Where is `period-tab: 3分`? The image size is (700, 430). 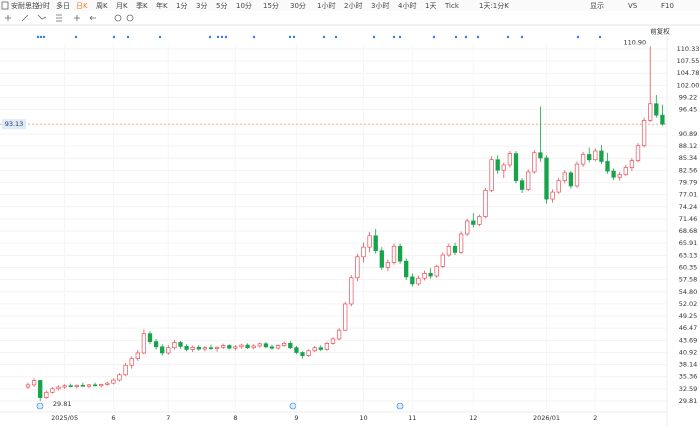
period-tab: 3分 is located at coordinates (201, 5).